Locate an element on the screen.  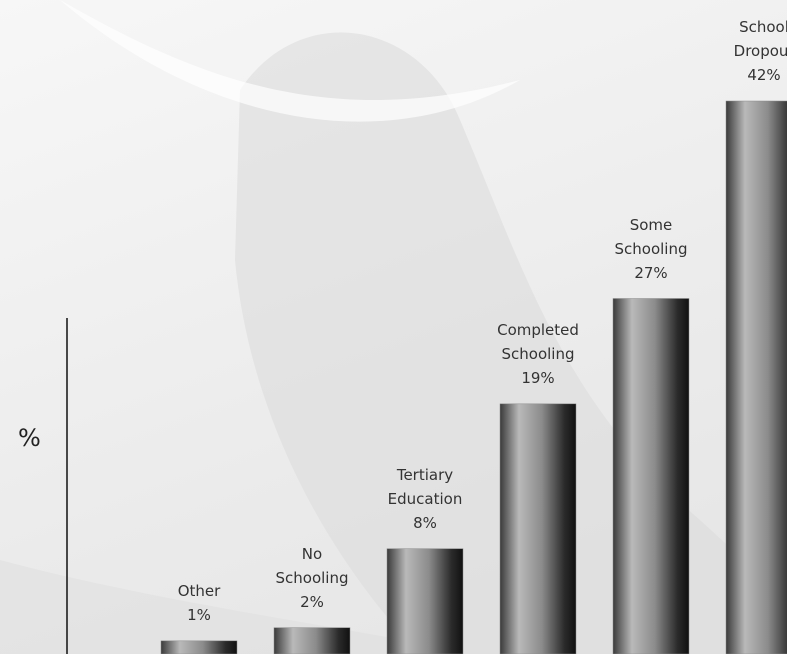
value-label: 27% is located at coordinates (651, 272).